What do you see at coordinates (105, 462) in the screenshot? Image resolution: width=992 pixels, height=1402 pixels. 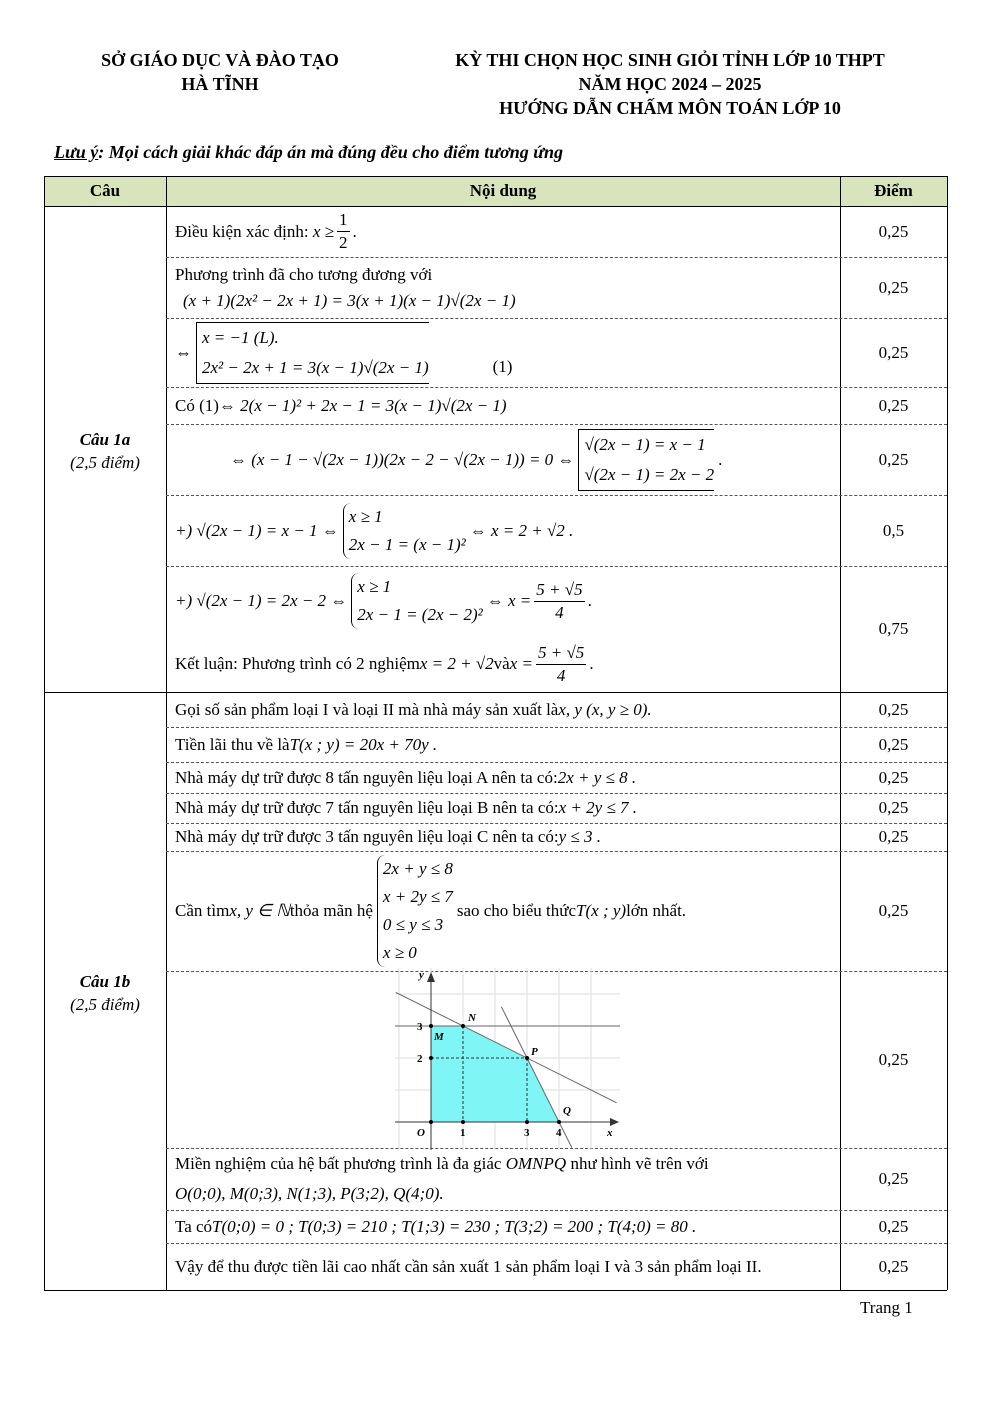 I see `question-points: (2,5 điểm)` at bounding box center [105, 462].